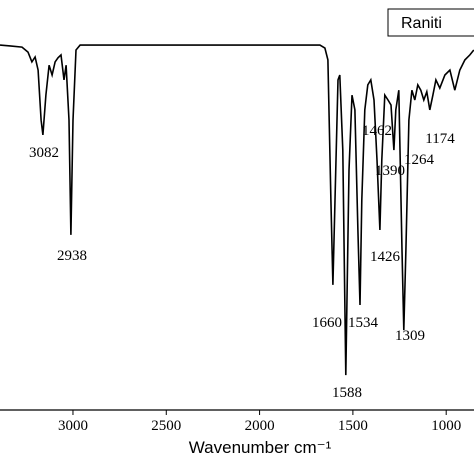 Image resolution: width=474 pixels, height=474 pixels. Describe the element at coordinates (446, 426) in the screenshot. I see `x-tick-label: 1000` at that location.